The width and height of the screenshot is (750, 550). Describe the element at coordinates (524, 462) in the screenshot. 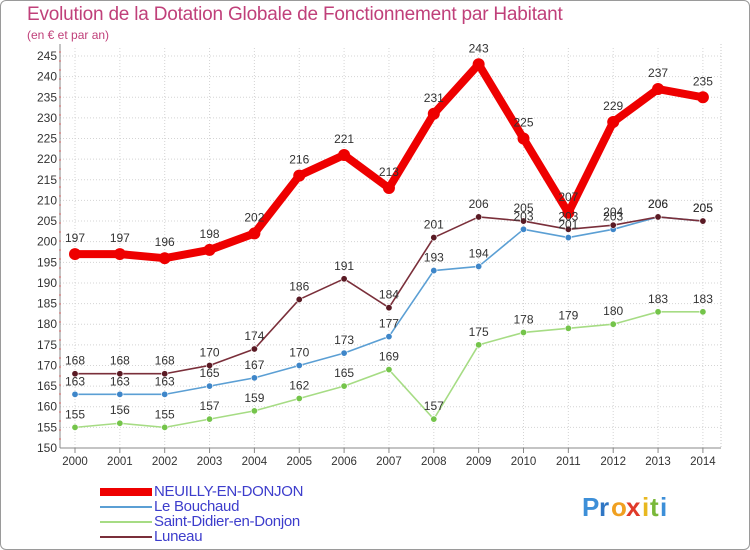

I see `x-tick-label: 2010` at that location.